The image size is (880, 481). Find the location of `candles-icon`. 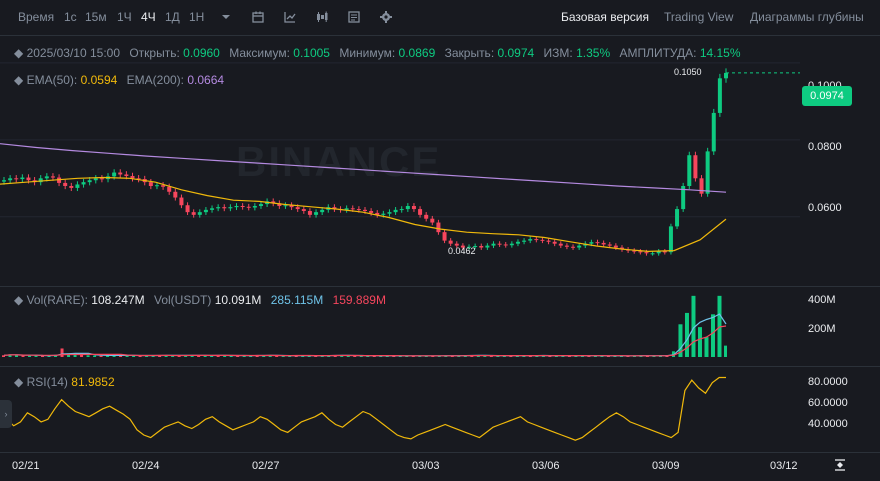

candles-icon is located at coordinates (322, 17).